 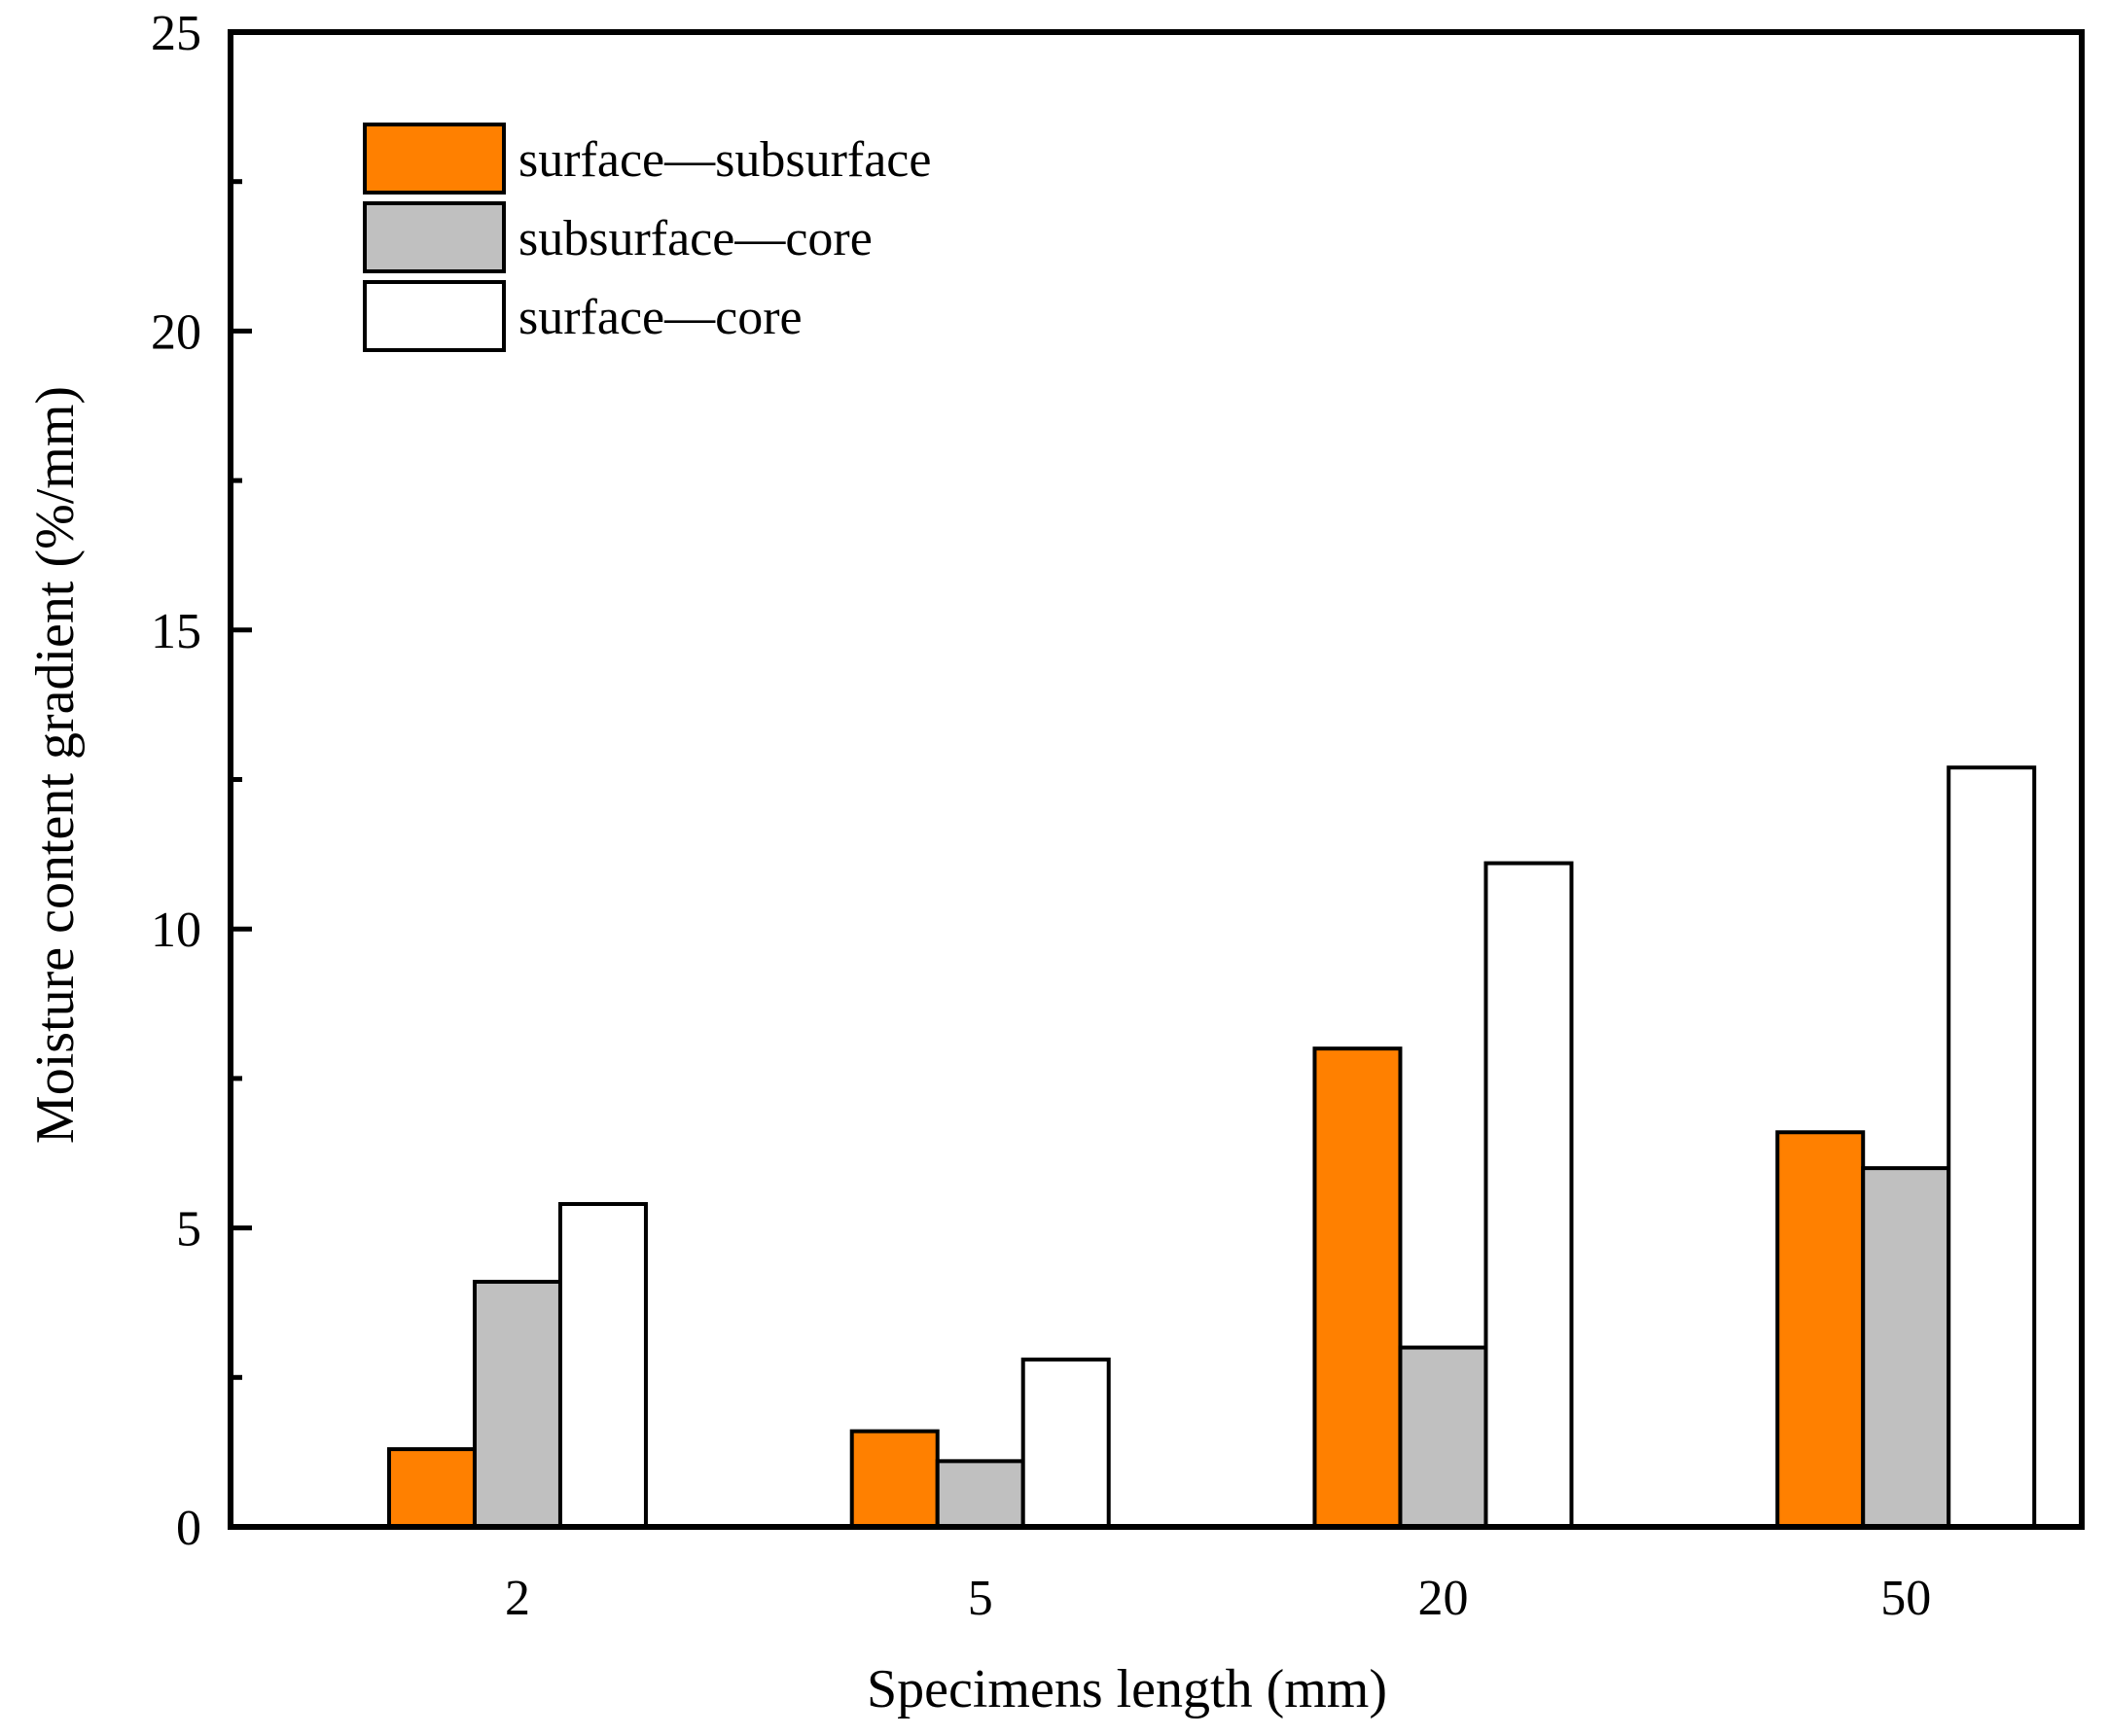 What do you see at coordinates (55, 765) in the screenshot?
I see `y-axis-title: Moisture content gradient (%/mm)` at bounding box center [55, 765].